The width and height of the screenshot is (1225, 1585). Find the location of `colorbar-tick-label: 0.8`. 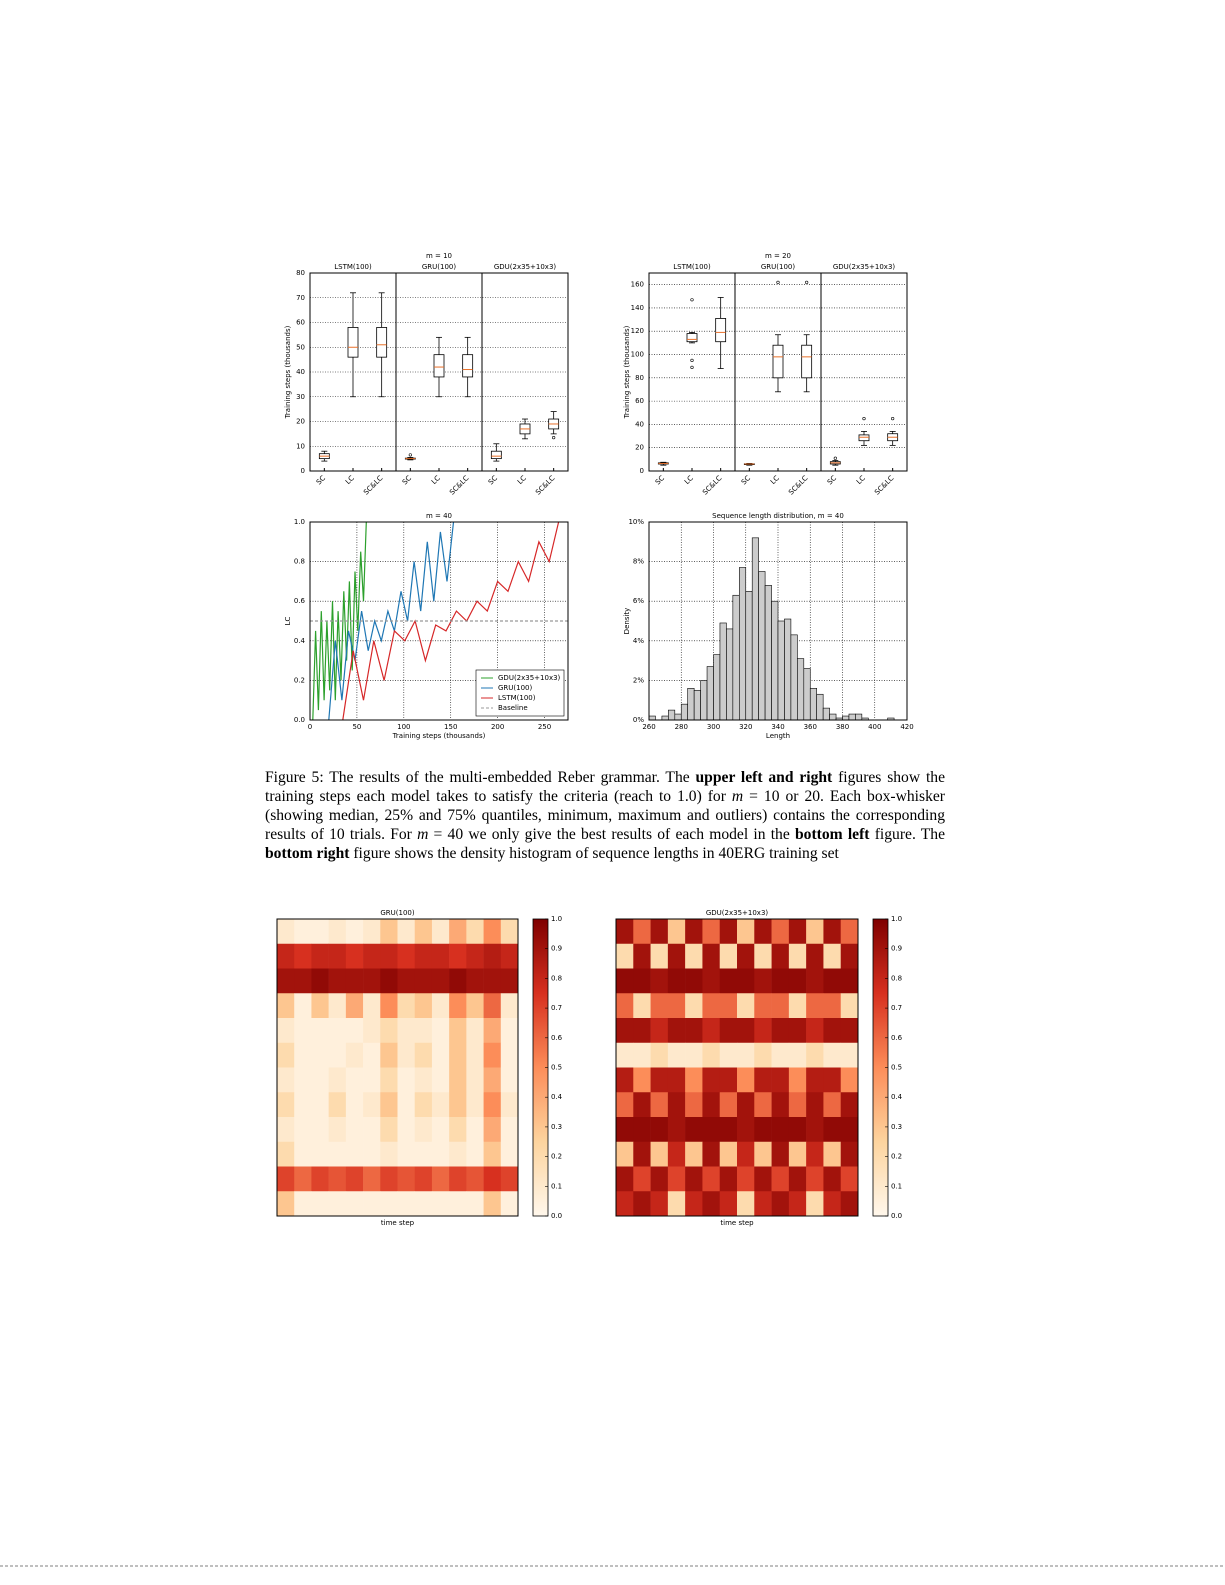

colorbar-tick-label: 0.8 is located at coordinates (556, 978).